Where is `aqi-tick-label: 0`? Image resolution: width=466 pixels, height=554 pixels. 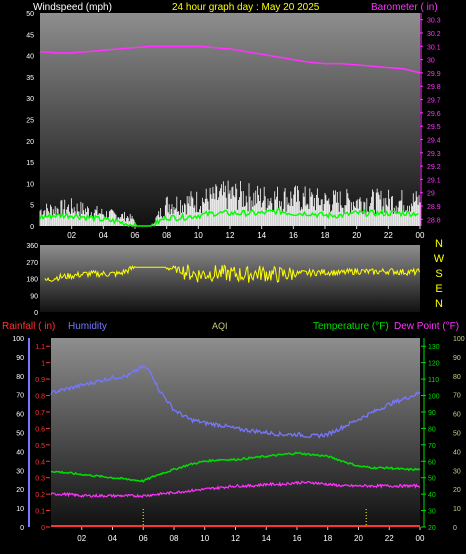 aqi-tick-label: 0 is located at coordinates (455, 528).